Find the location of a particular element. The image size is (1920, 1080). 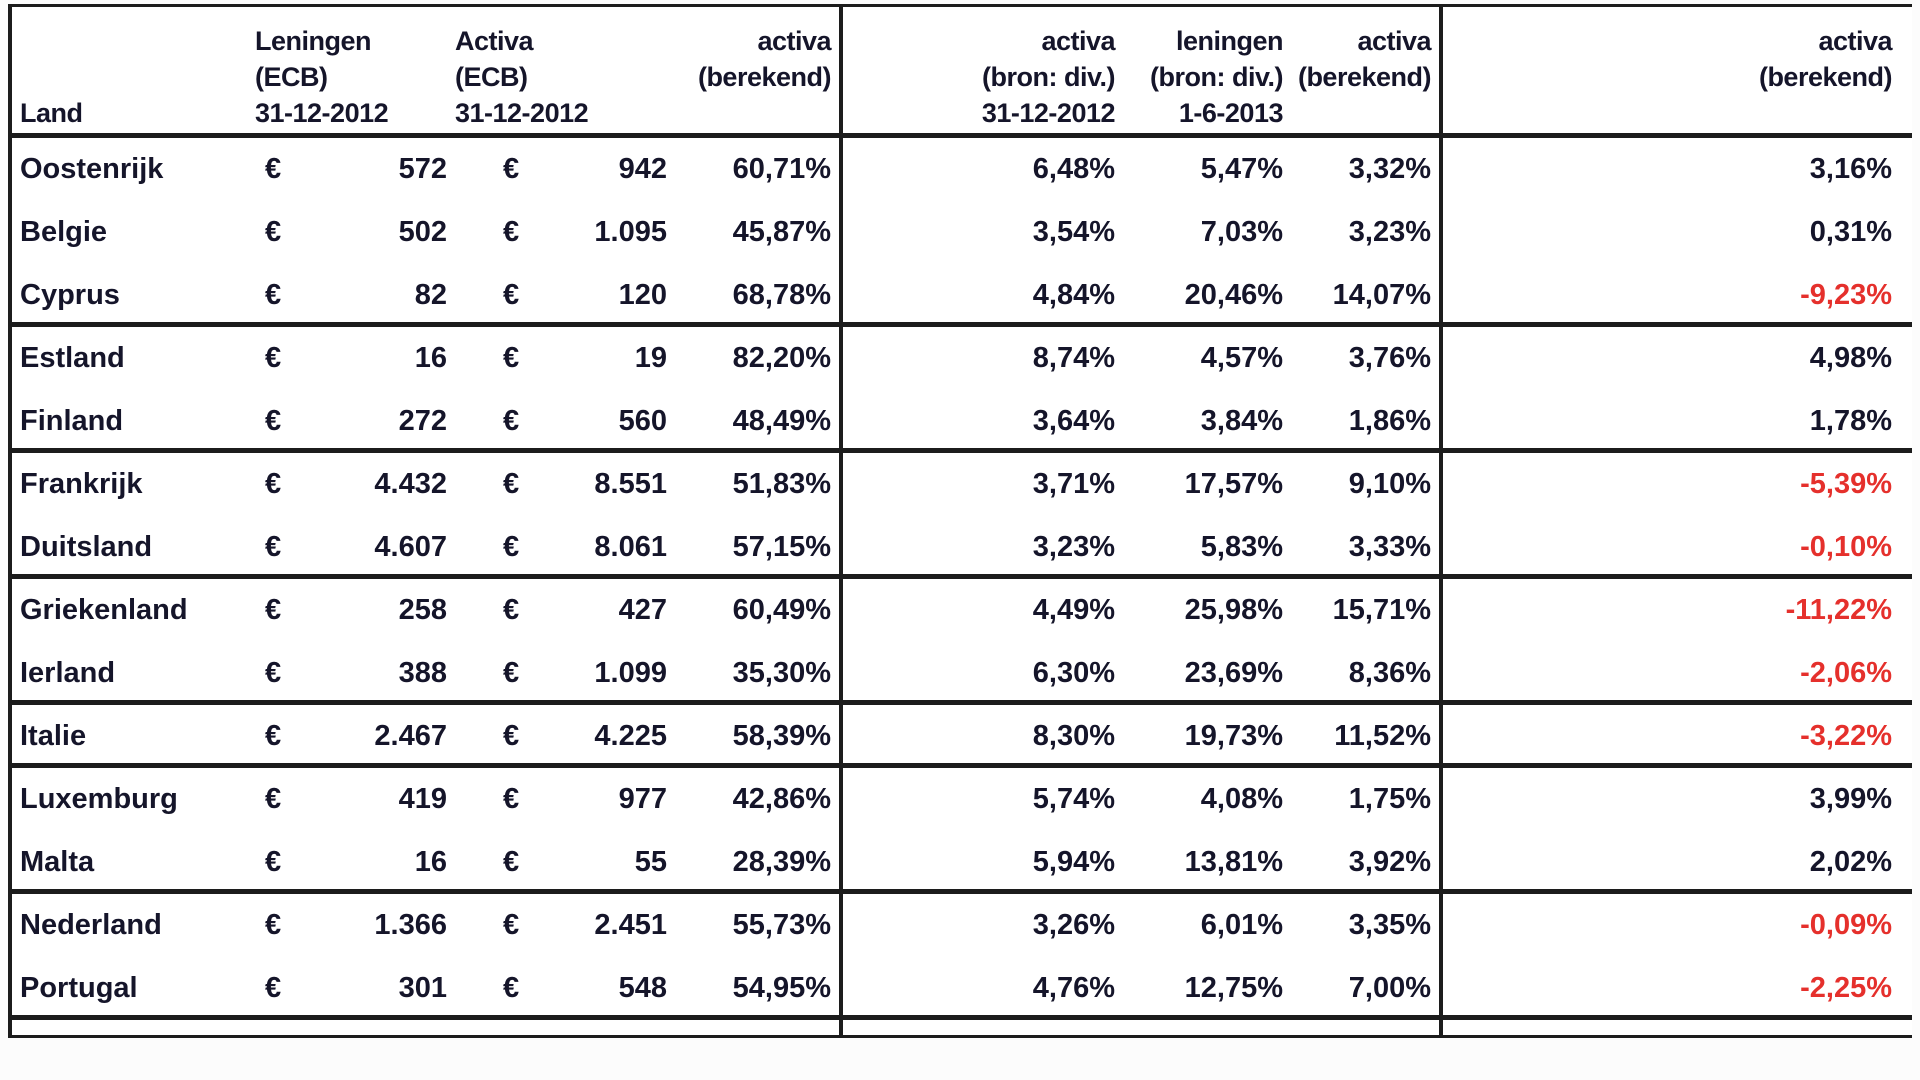

activa-value: 19 is located at coordinates (650, 358).